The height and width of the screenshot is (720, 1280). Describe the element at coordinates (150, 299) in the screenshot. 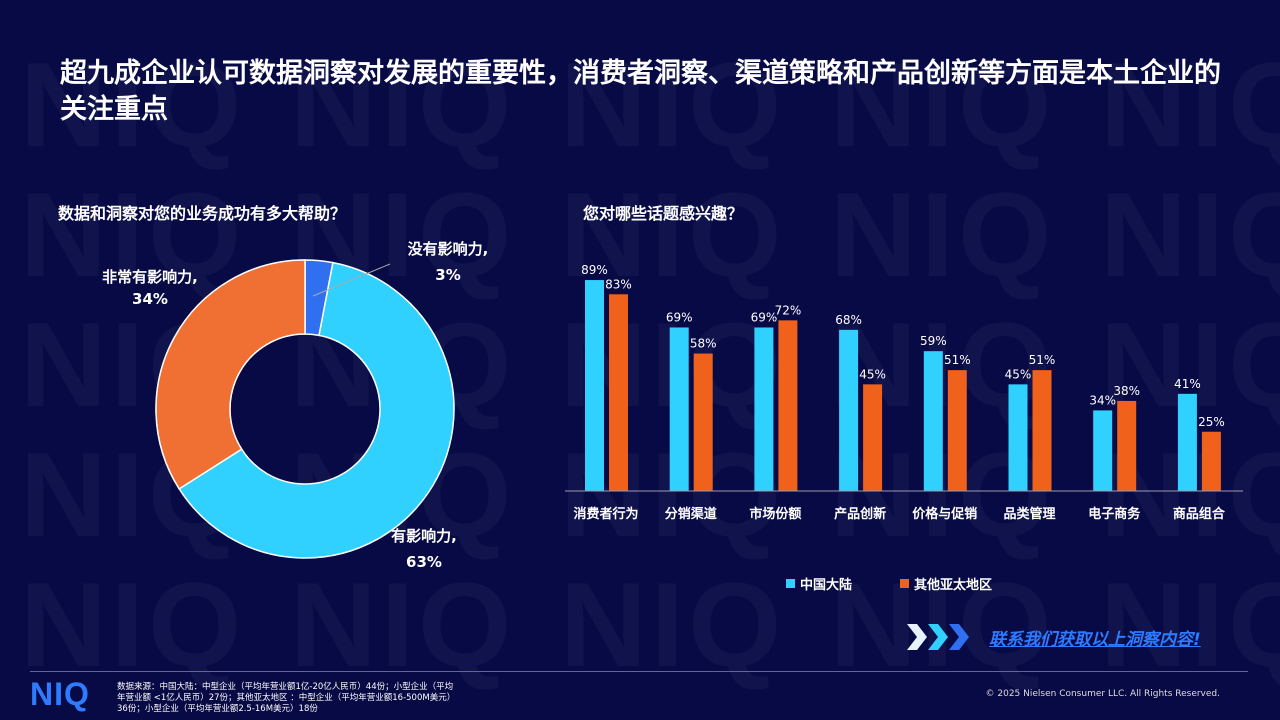

I see `slice-value: 34%` at that location.